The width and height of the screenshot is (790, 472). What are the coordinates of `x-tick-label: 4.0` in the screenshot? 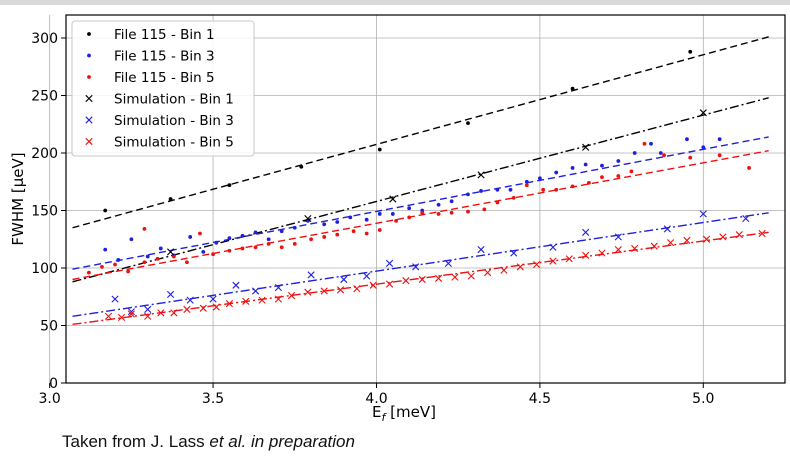 It's located at (376, 399).